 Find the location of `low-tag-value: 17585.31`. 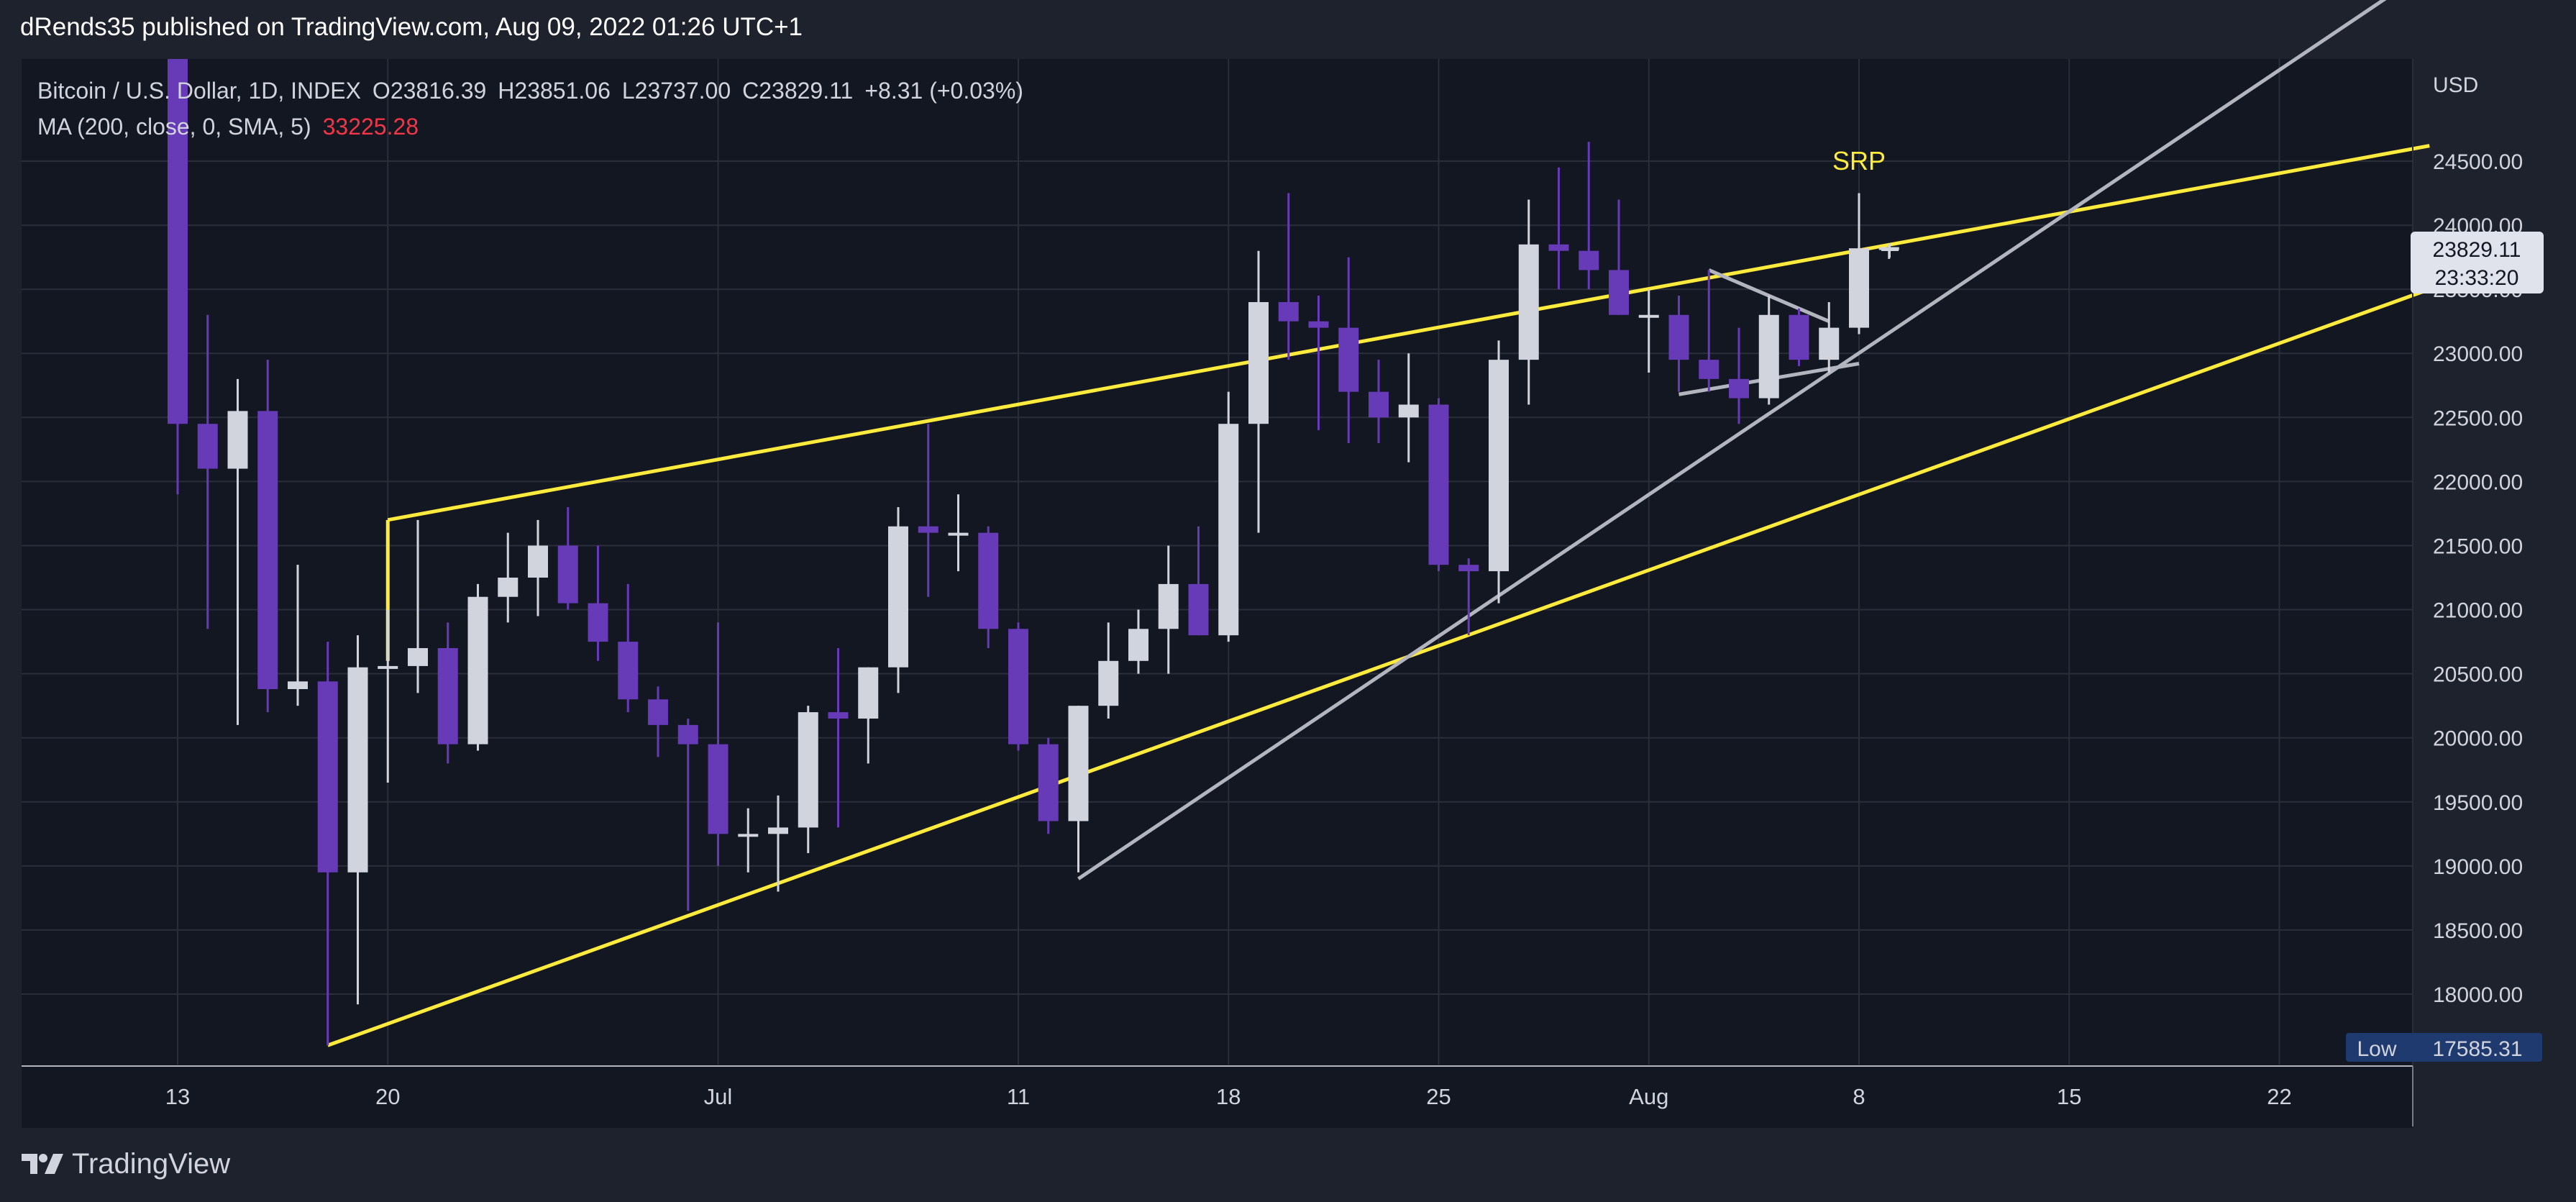

low-tag-value: 17585.31 is located at coordinates (2477, 1049).